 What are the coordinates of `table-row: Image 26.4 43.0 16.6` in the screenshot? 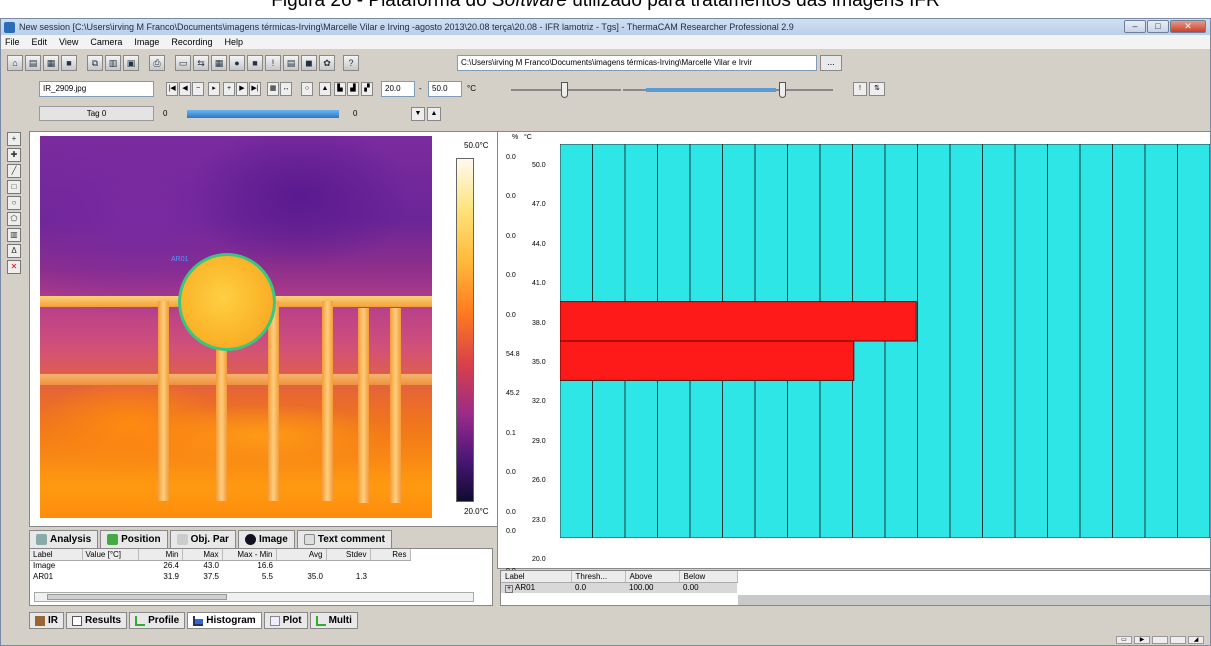 It's located at (220, 565).